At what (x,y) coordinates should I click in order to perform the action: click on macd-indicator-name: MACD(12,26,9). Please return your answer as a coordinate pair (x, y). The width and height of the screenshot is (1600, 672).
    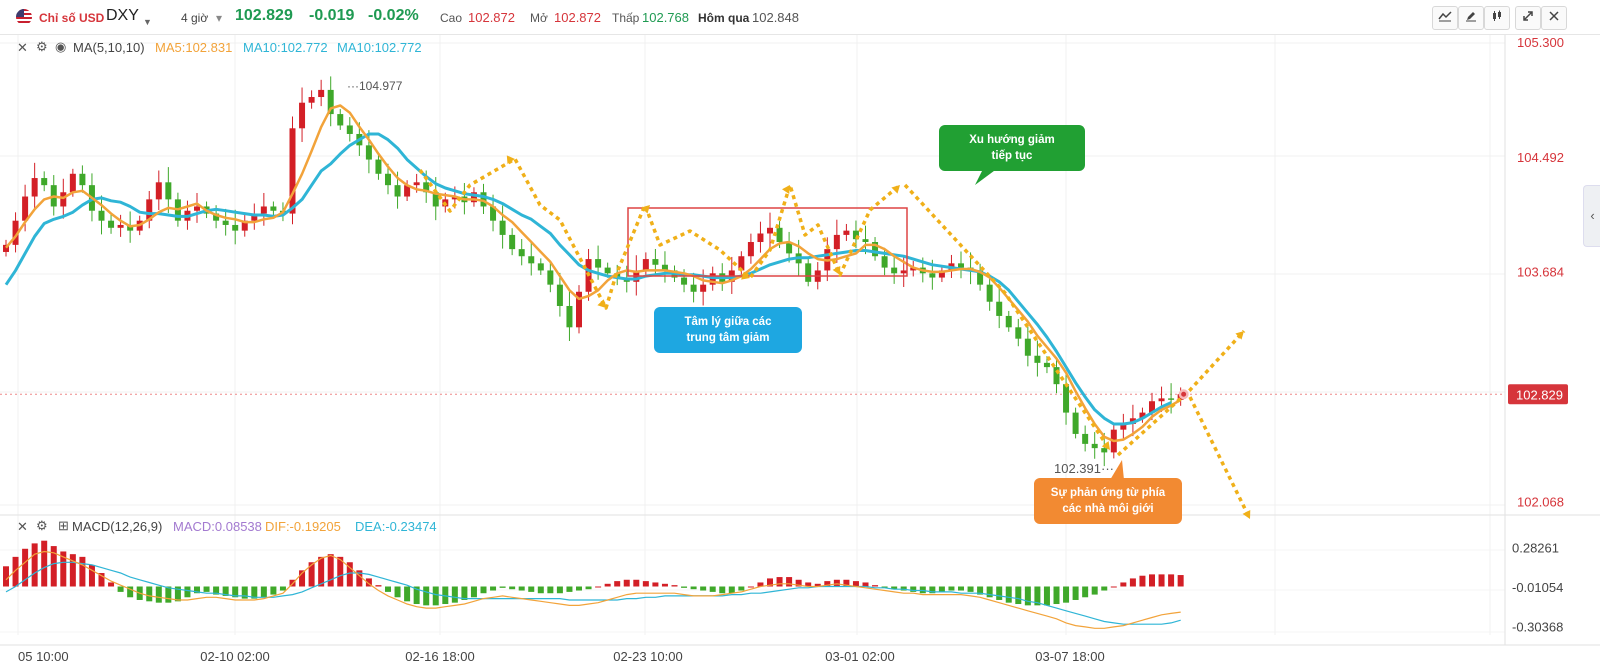
    Looking at the image, I should click on (117, 526).